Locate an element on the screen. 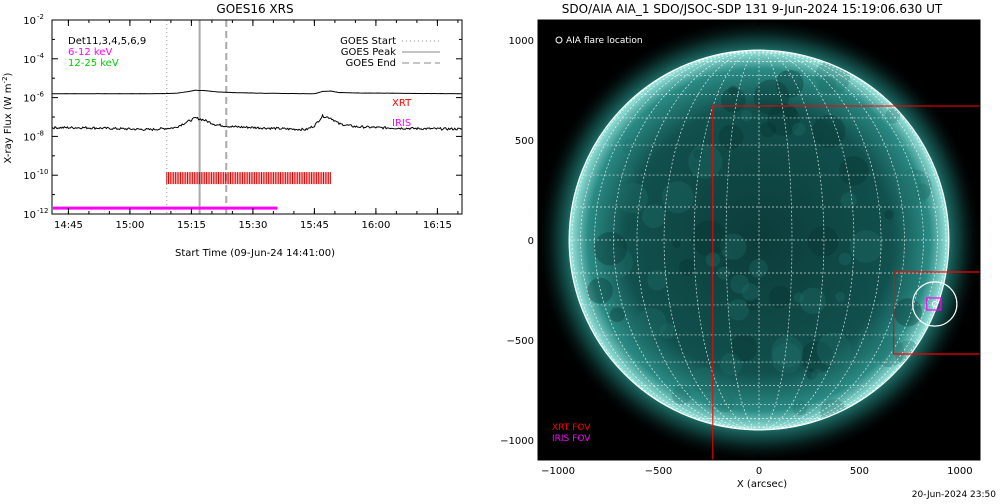 This screenshot has width=1000, height=504. aia-y-tick-label: −1000 is located at coordinates (517, 441).